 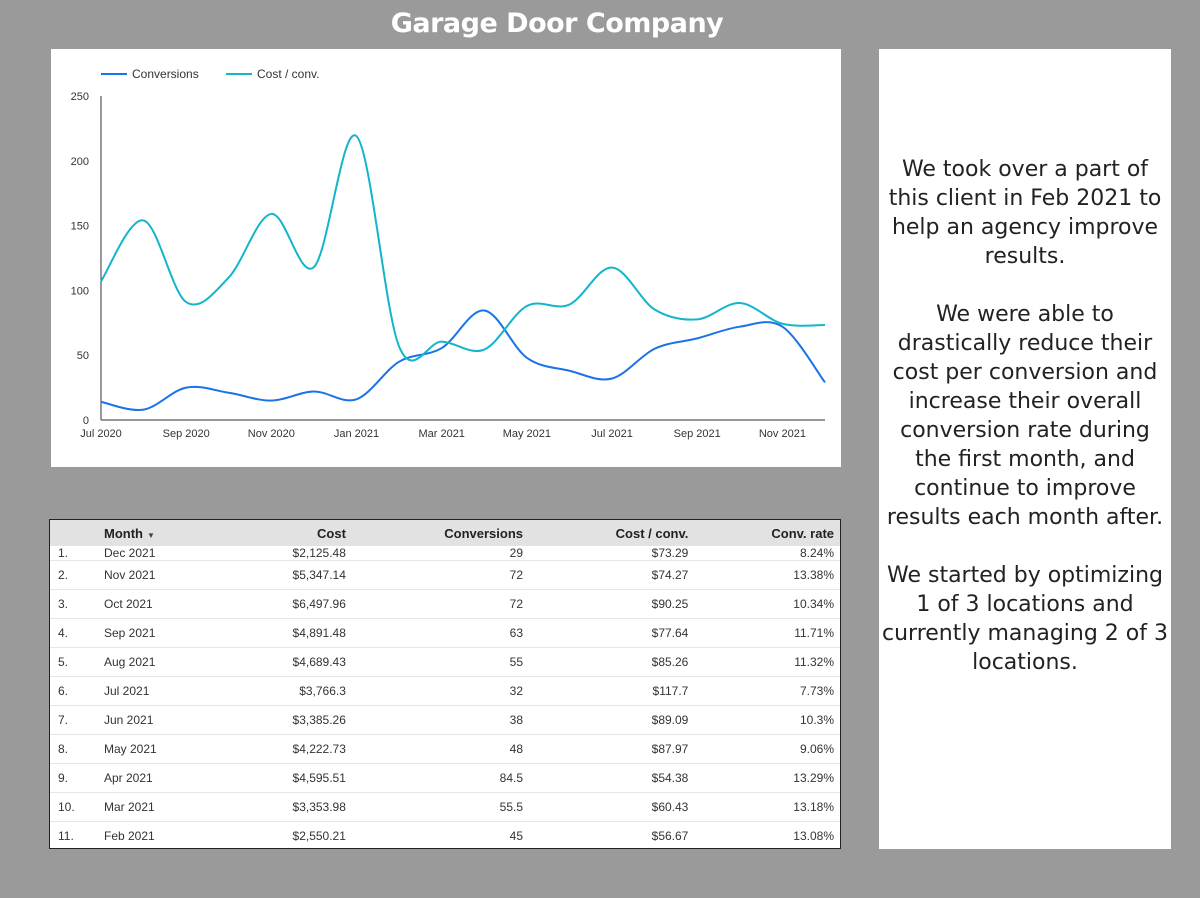 I want to click on y-tick-label: 250, so click(x=80, y=97).